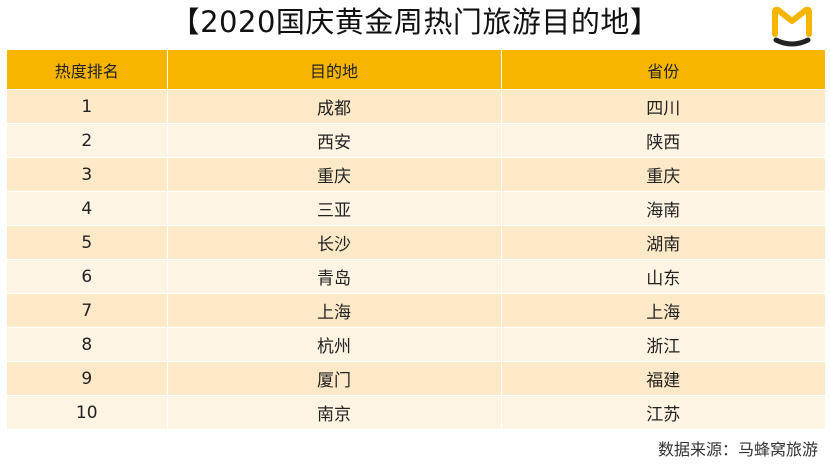  What do you see at coordinates (87, 412) in the screenshot?
I see `rank-cell: 10` at bounding box center [87, 412].